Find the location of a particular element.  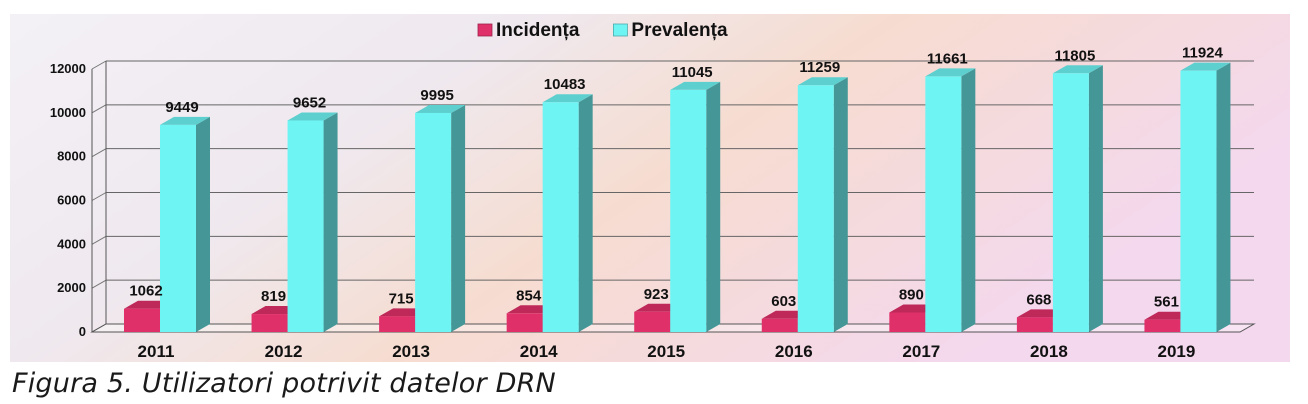

data-label-prevalenta: 10483 is located at coordinates (565, 84).